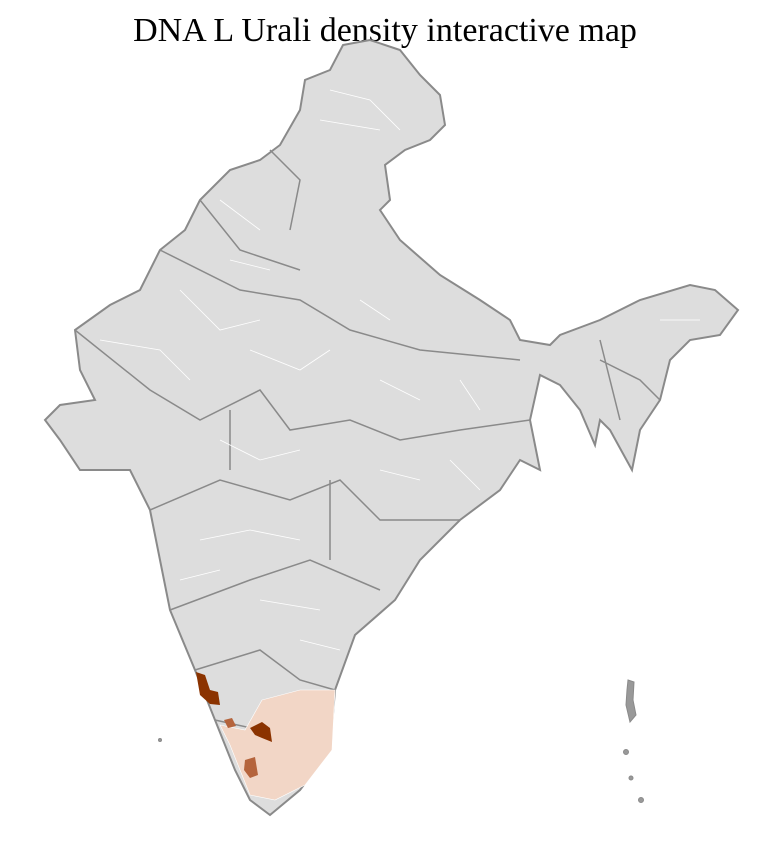 The width and height of the screenshot is (770, 845). I want to click on lakshadweep-island, so click(160, 740).